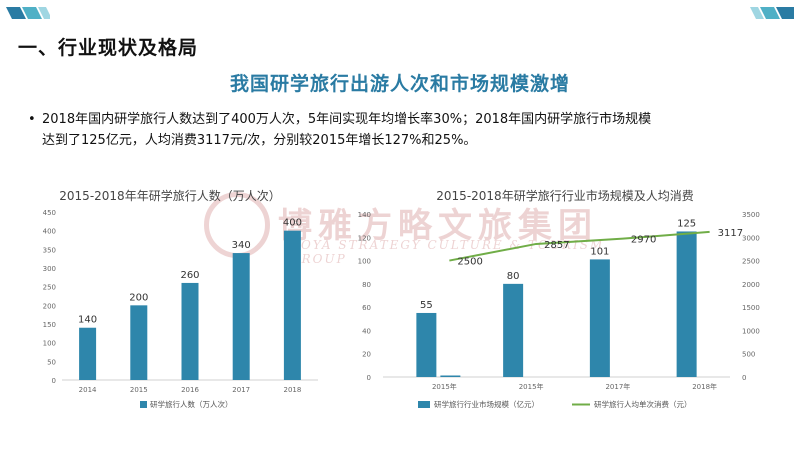 The width and height of the screenshot is (800, 450). I want to click on bar-2018, so click(292, 305).